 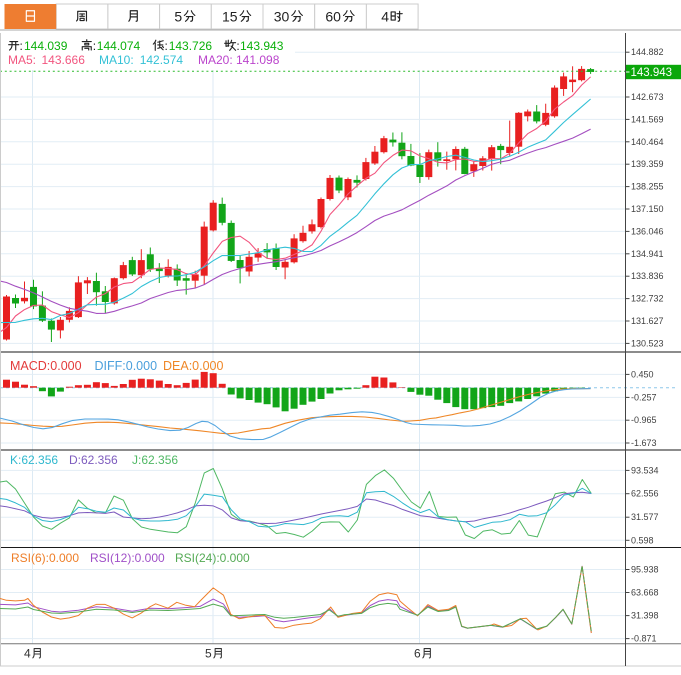 I want to click on svg-text: -0.965, so click(x=644, y=420).